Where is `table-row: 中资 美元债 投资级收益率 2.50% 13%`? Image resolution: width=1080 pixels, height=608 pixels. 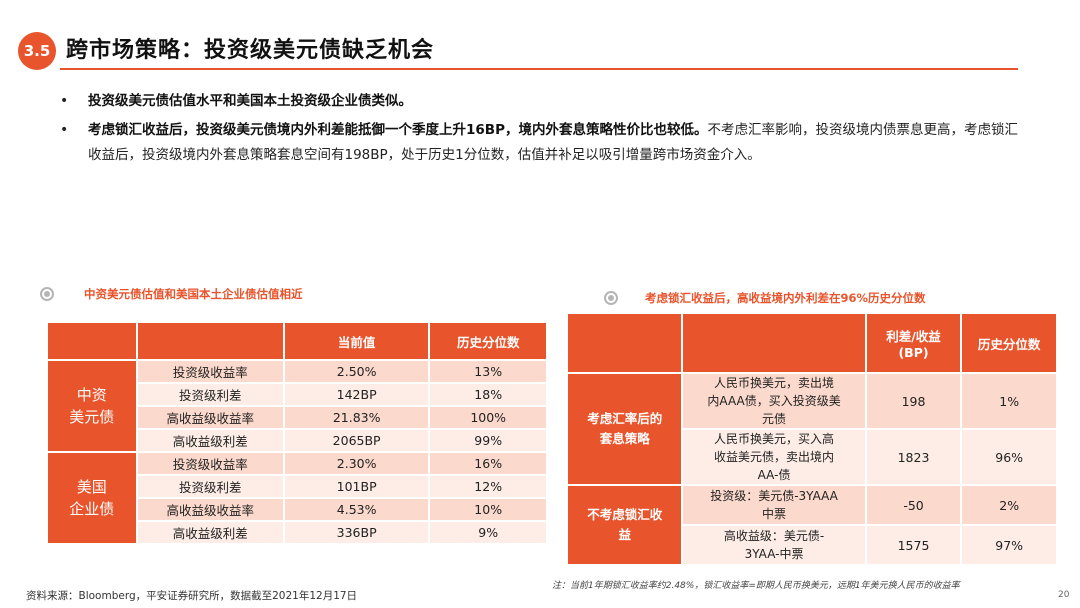
table-row: 中资 美元债 投资级收益率 2.50% 13% is located at coordinates (297, 406).